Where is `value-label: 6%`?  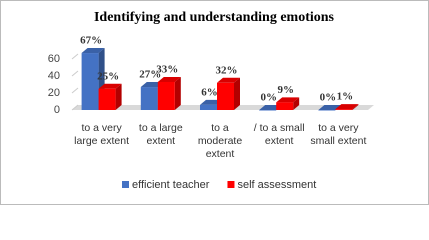
value-label: 6% is located at coordinates (209, 92).